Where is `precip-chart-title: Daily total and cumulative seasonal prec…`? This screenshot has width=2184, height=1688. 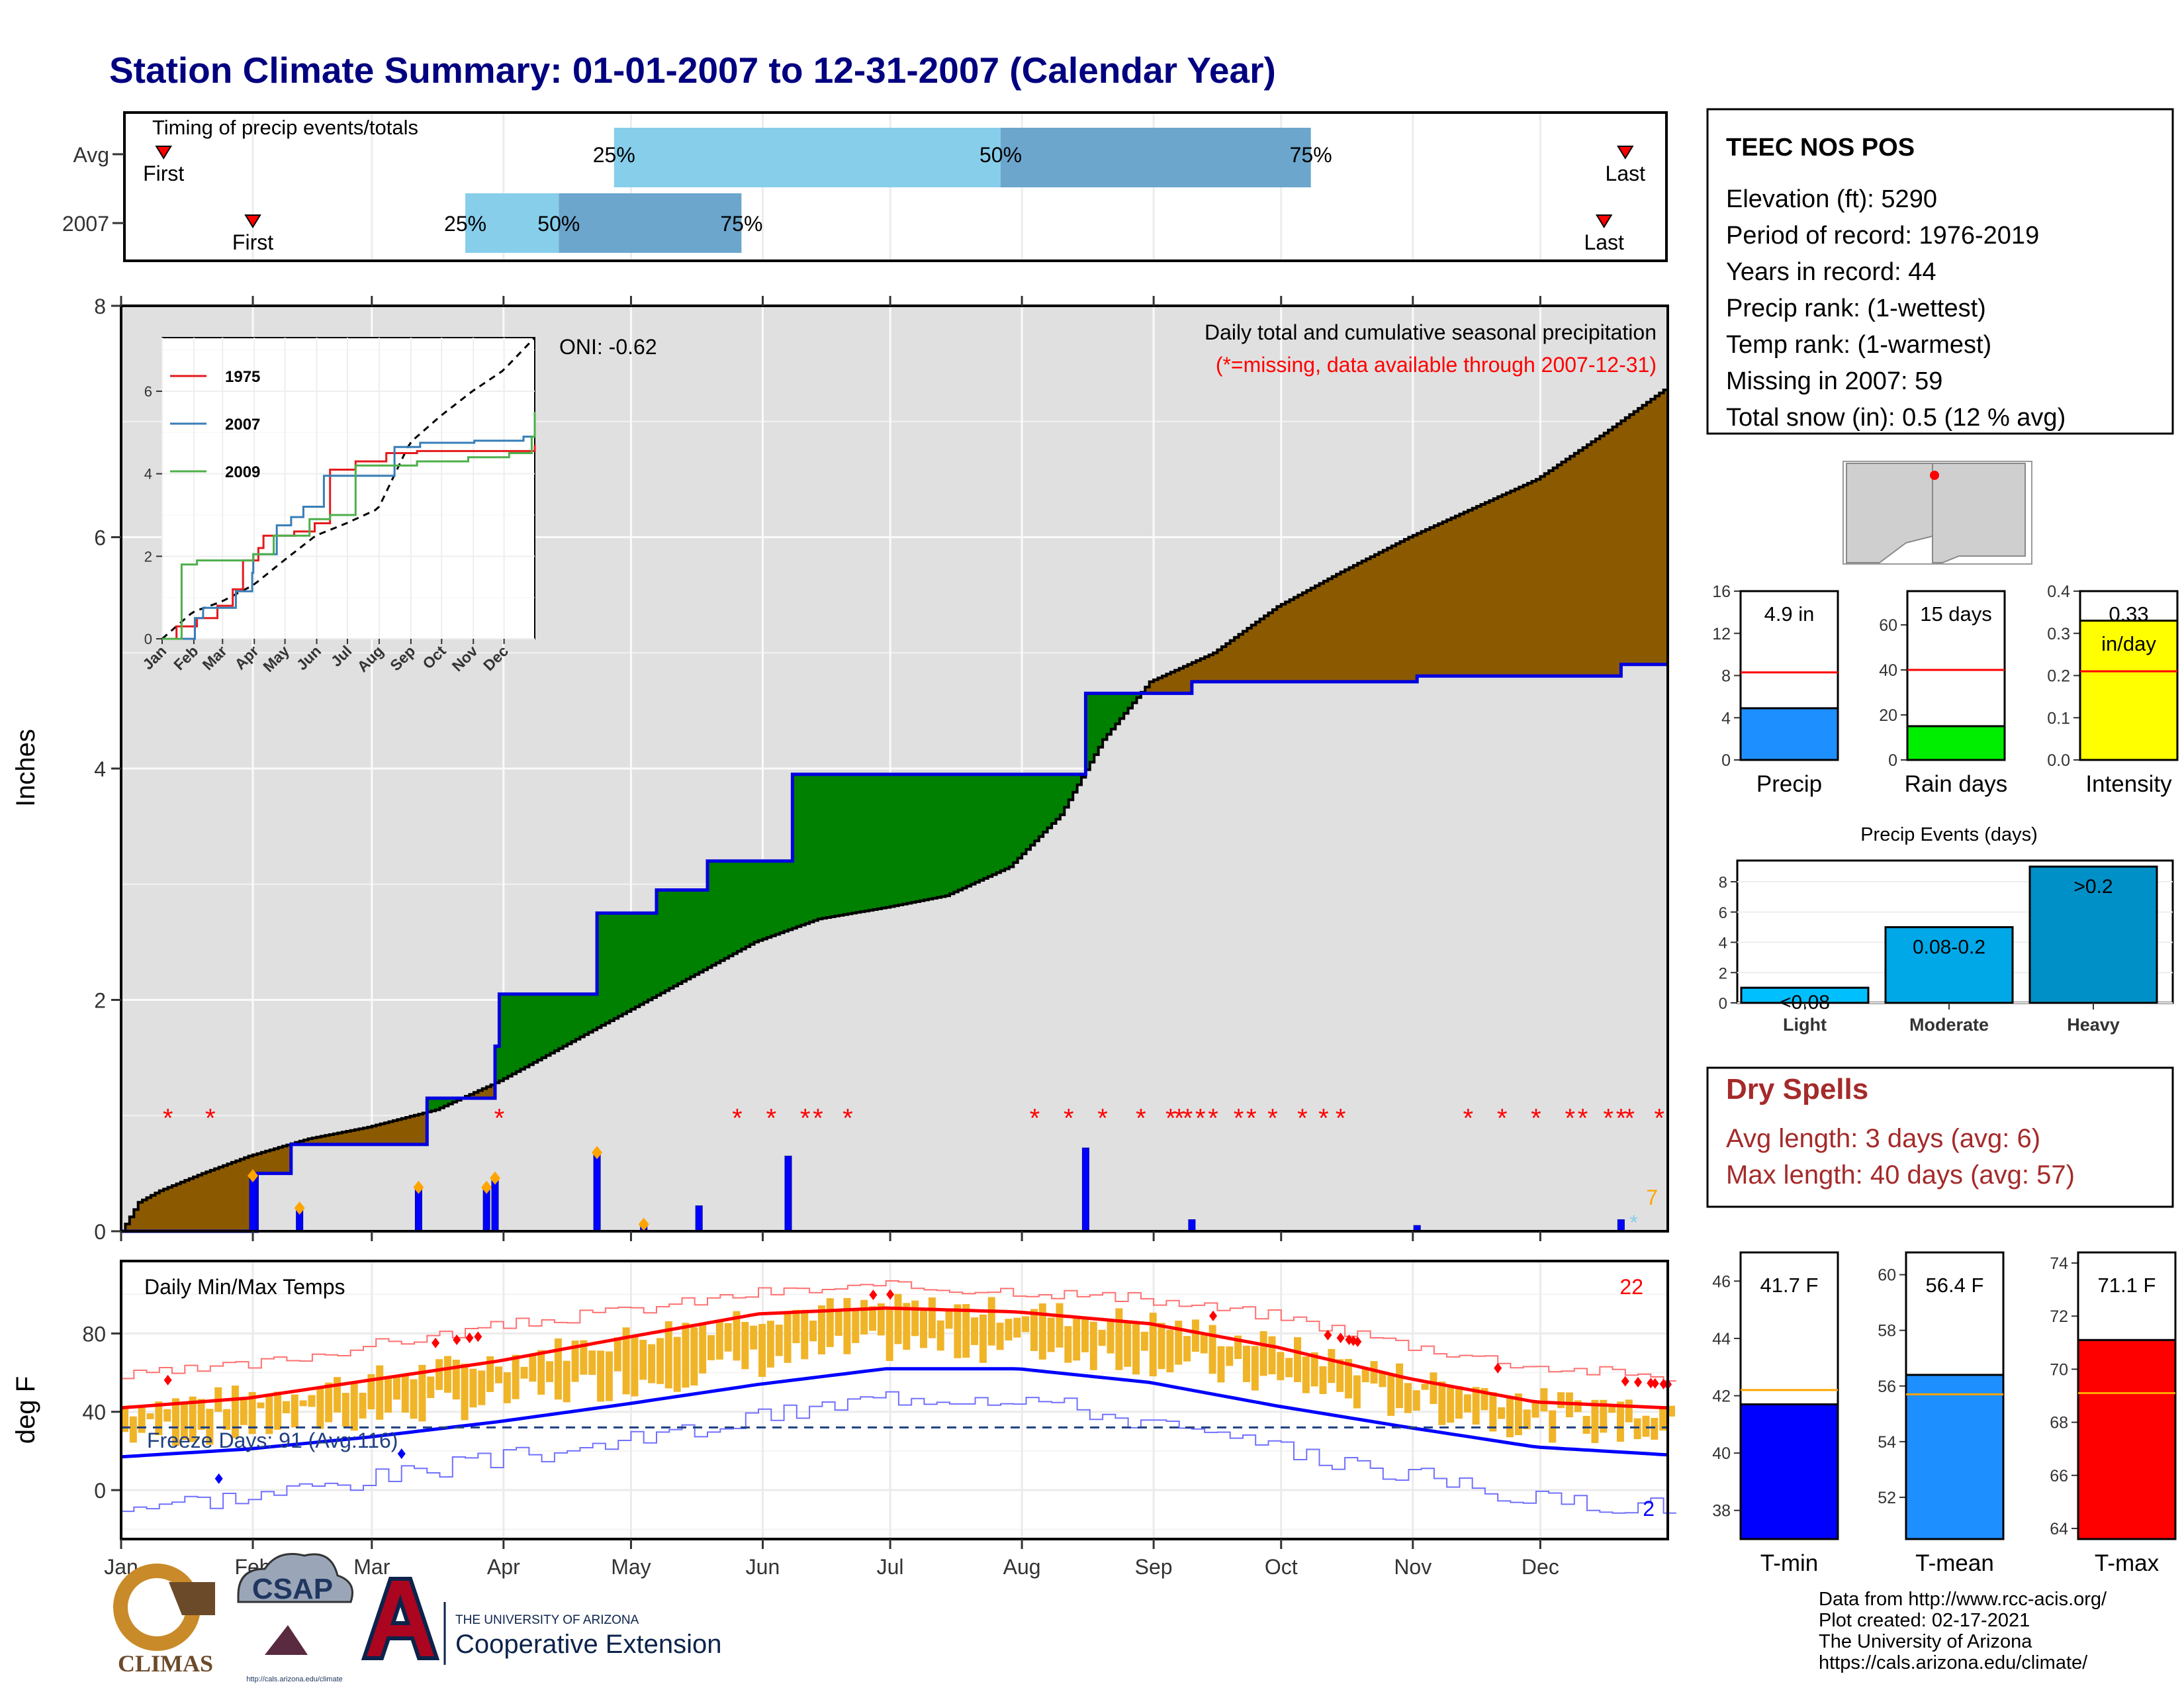 precip-chart-title: Daily total and cumulative seasonal prec… is located at coordinates (1431, 332).